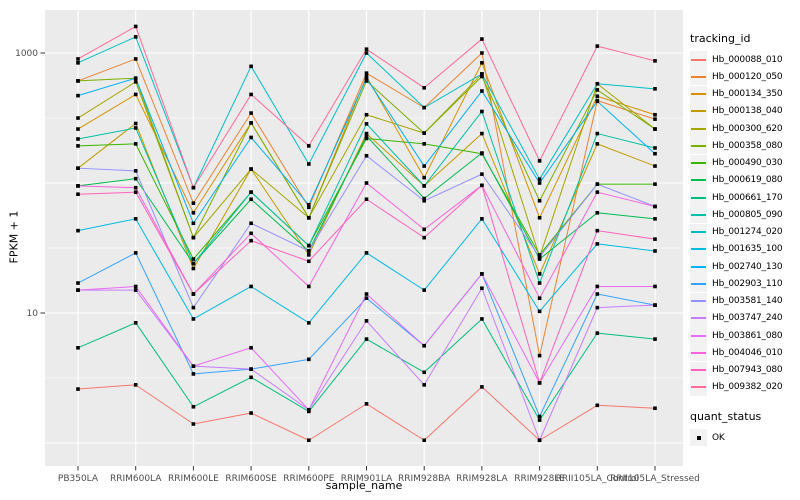 The image size is (800, 500). Describe the element at coordinates (718, 437) in the screenshot. I see `legend-entry-label: OK` at that location.